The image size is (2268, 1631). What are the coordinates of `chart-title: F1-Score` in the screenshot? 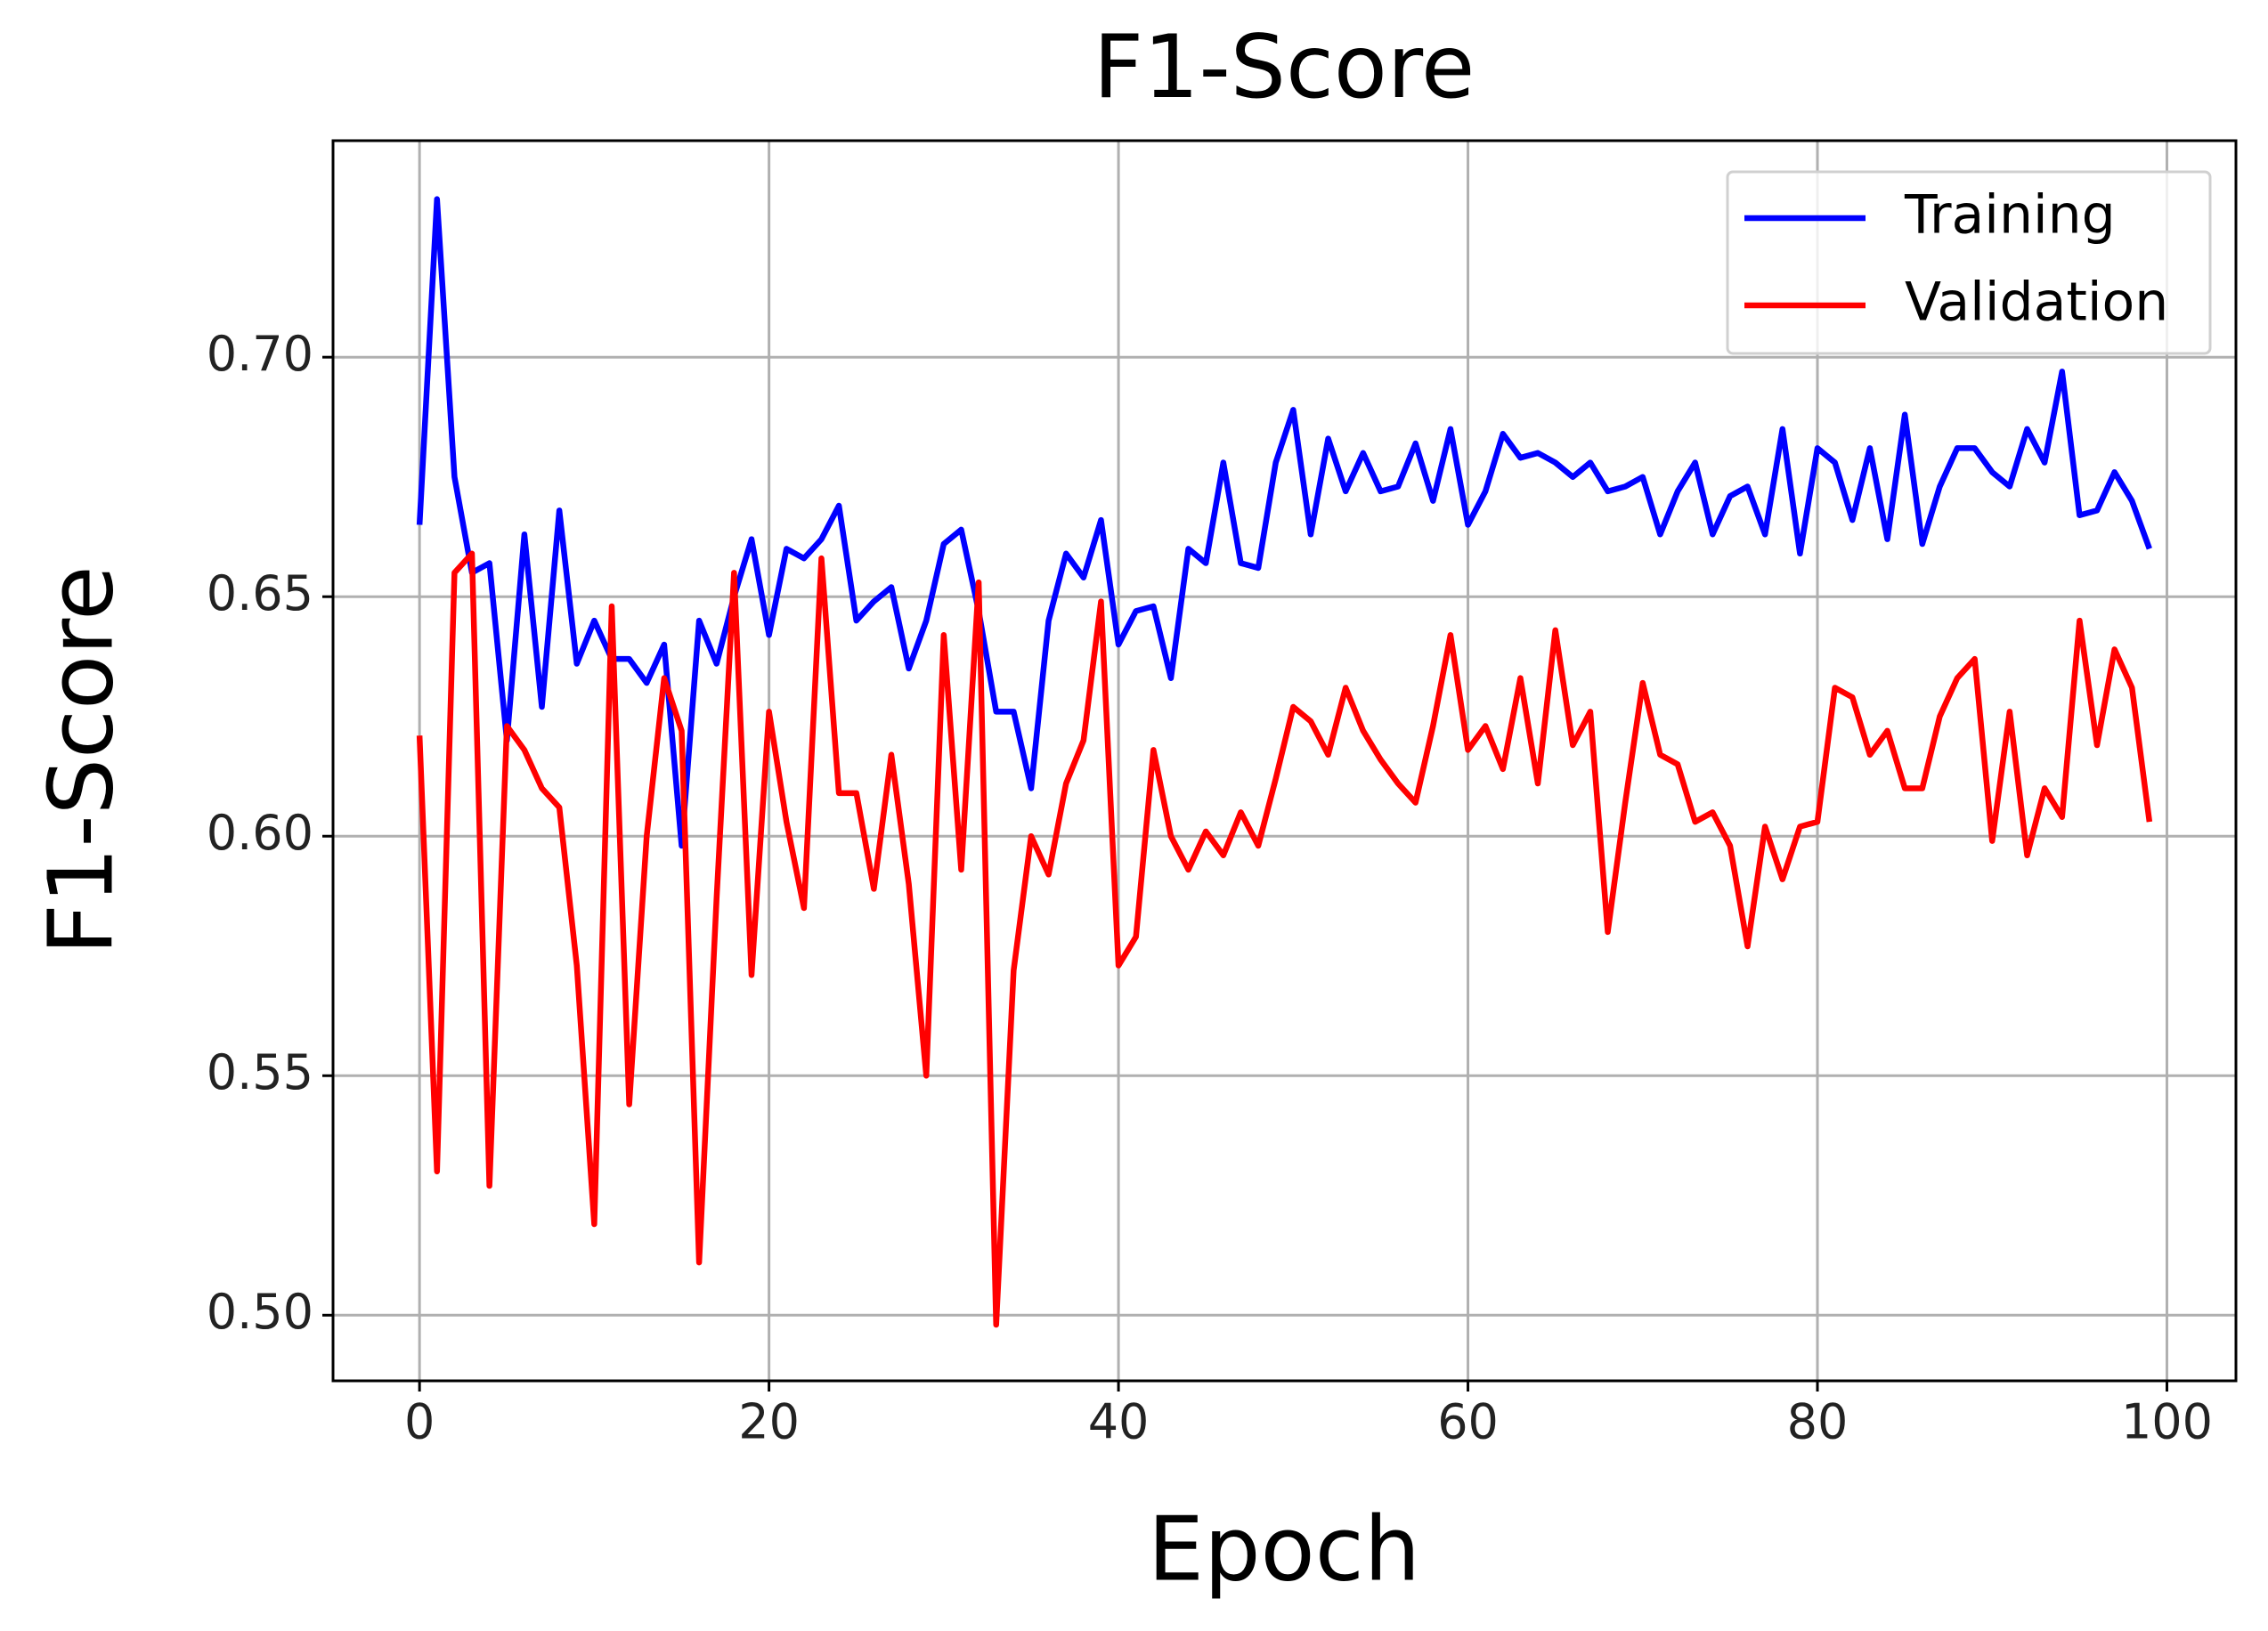 It's located at (1284, 67).